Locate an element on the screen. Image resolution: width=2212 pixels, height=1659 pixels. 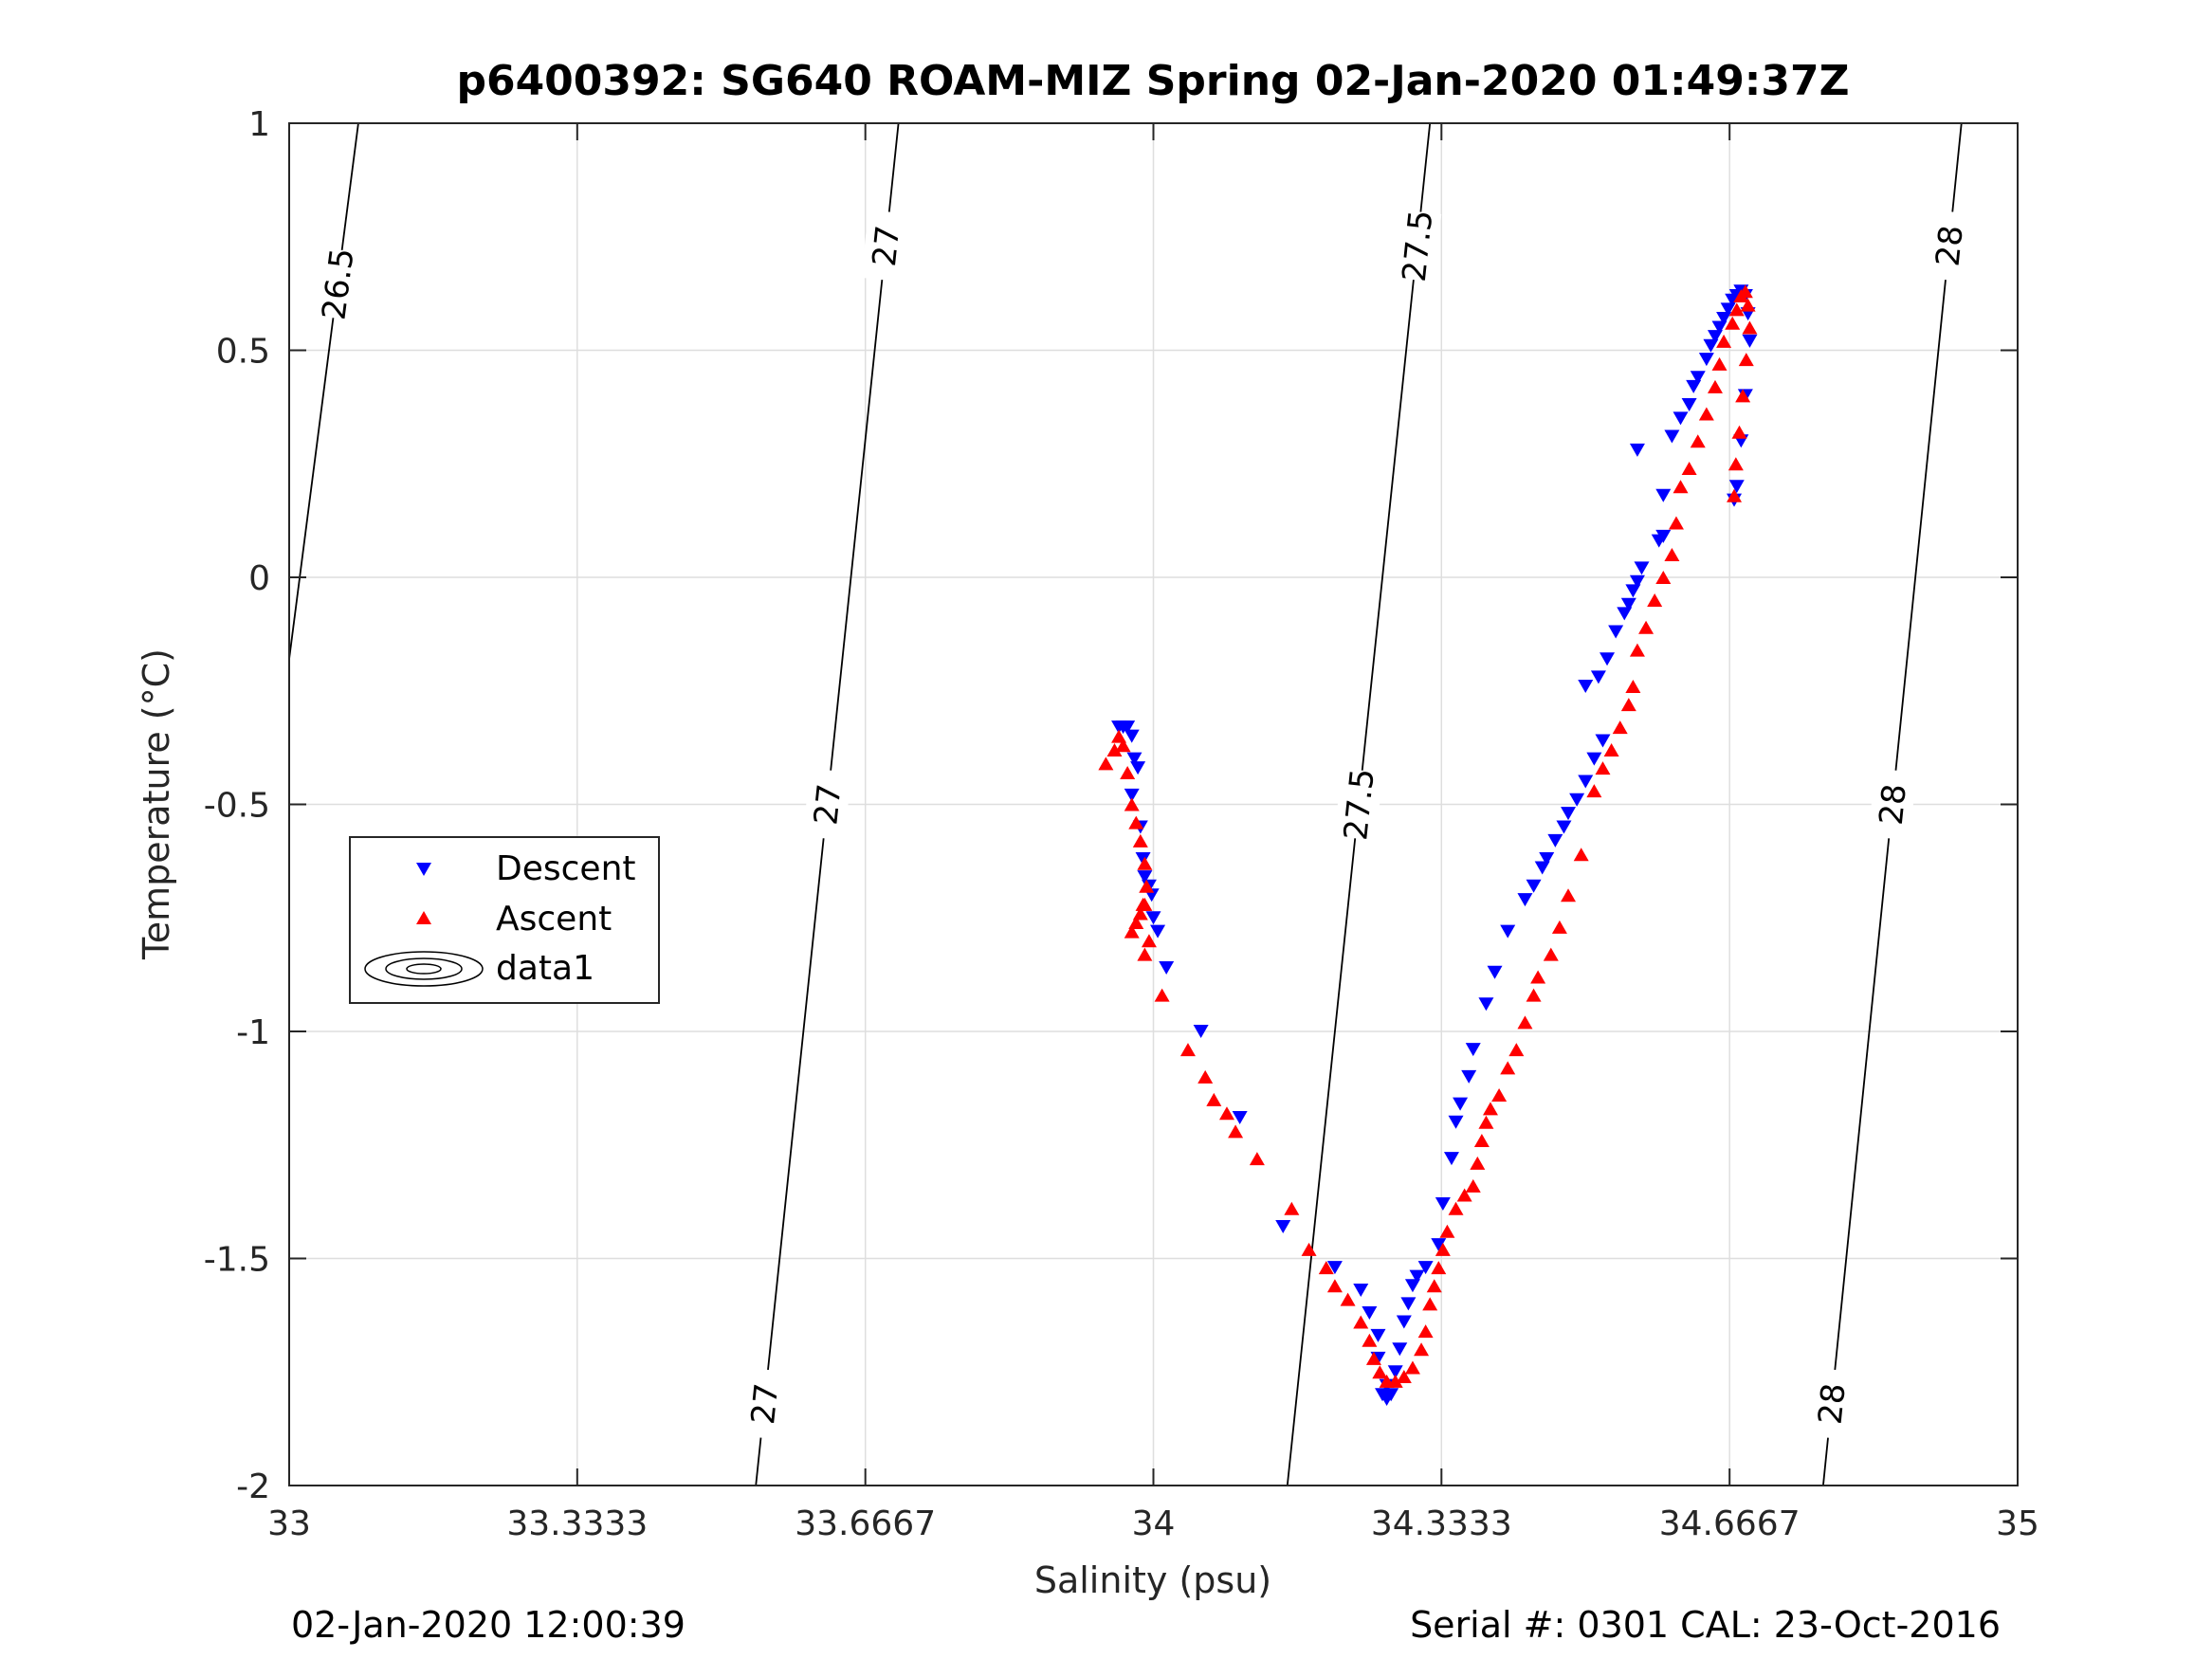
legend-descent-label: Descent is located at coordinates (566, 868).